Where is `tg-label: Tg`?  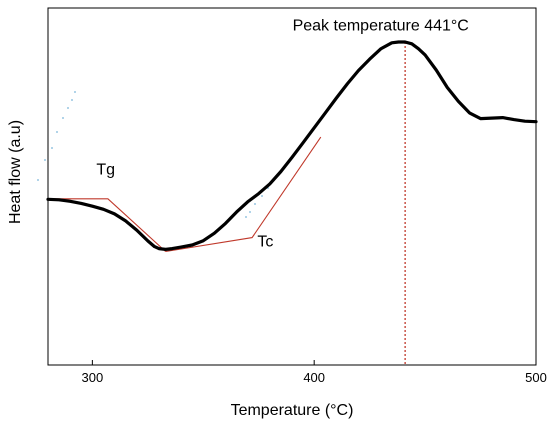 tg-label: Tg is located at coordinates (105, 169).